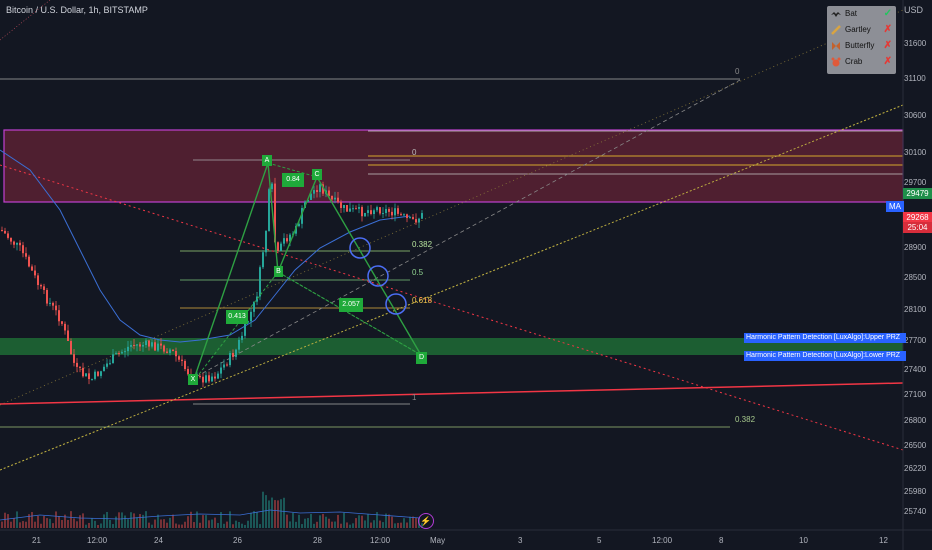 The height and width of the screenshot is (550, 932). I want to click on check-icon: ✓, so click(887, 13).